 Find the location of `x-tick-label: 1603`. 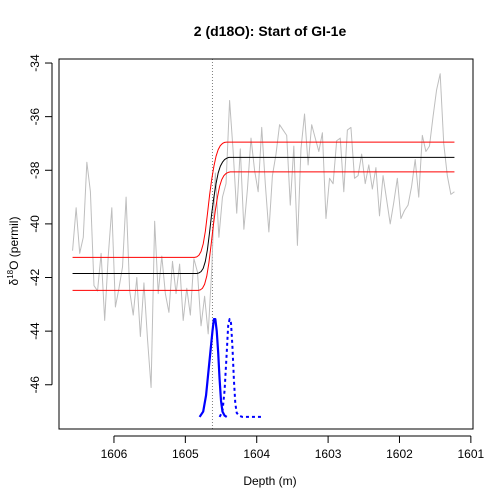

x-tick-label: 1603 is located at coordinates (328, 454).